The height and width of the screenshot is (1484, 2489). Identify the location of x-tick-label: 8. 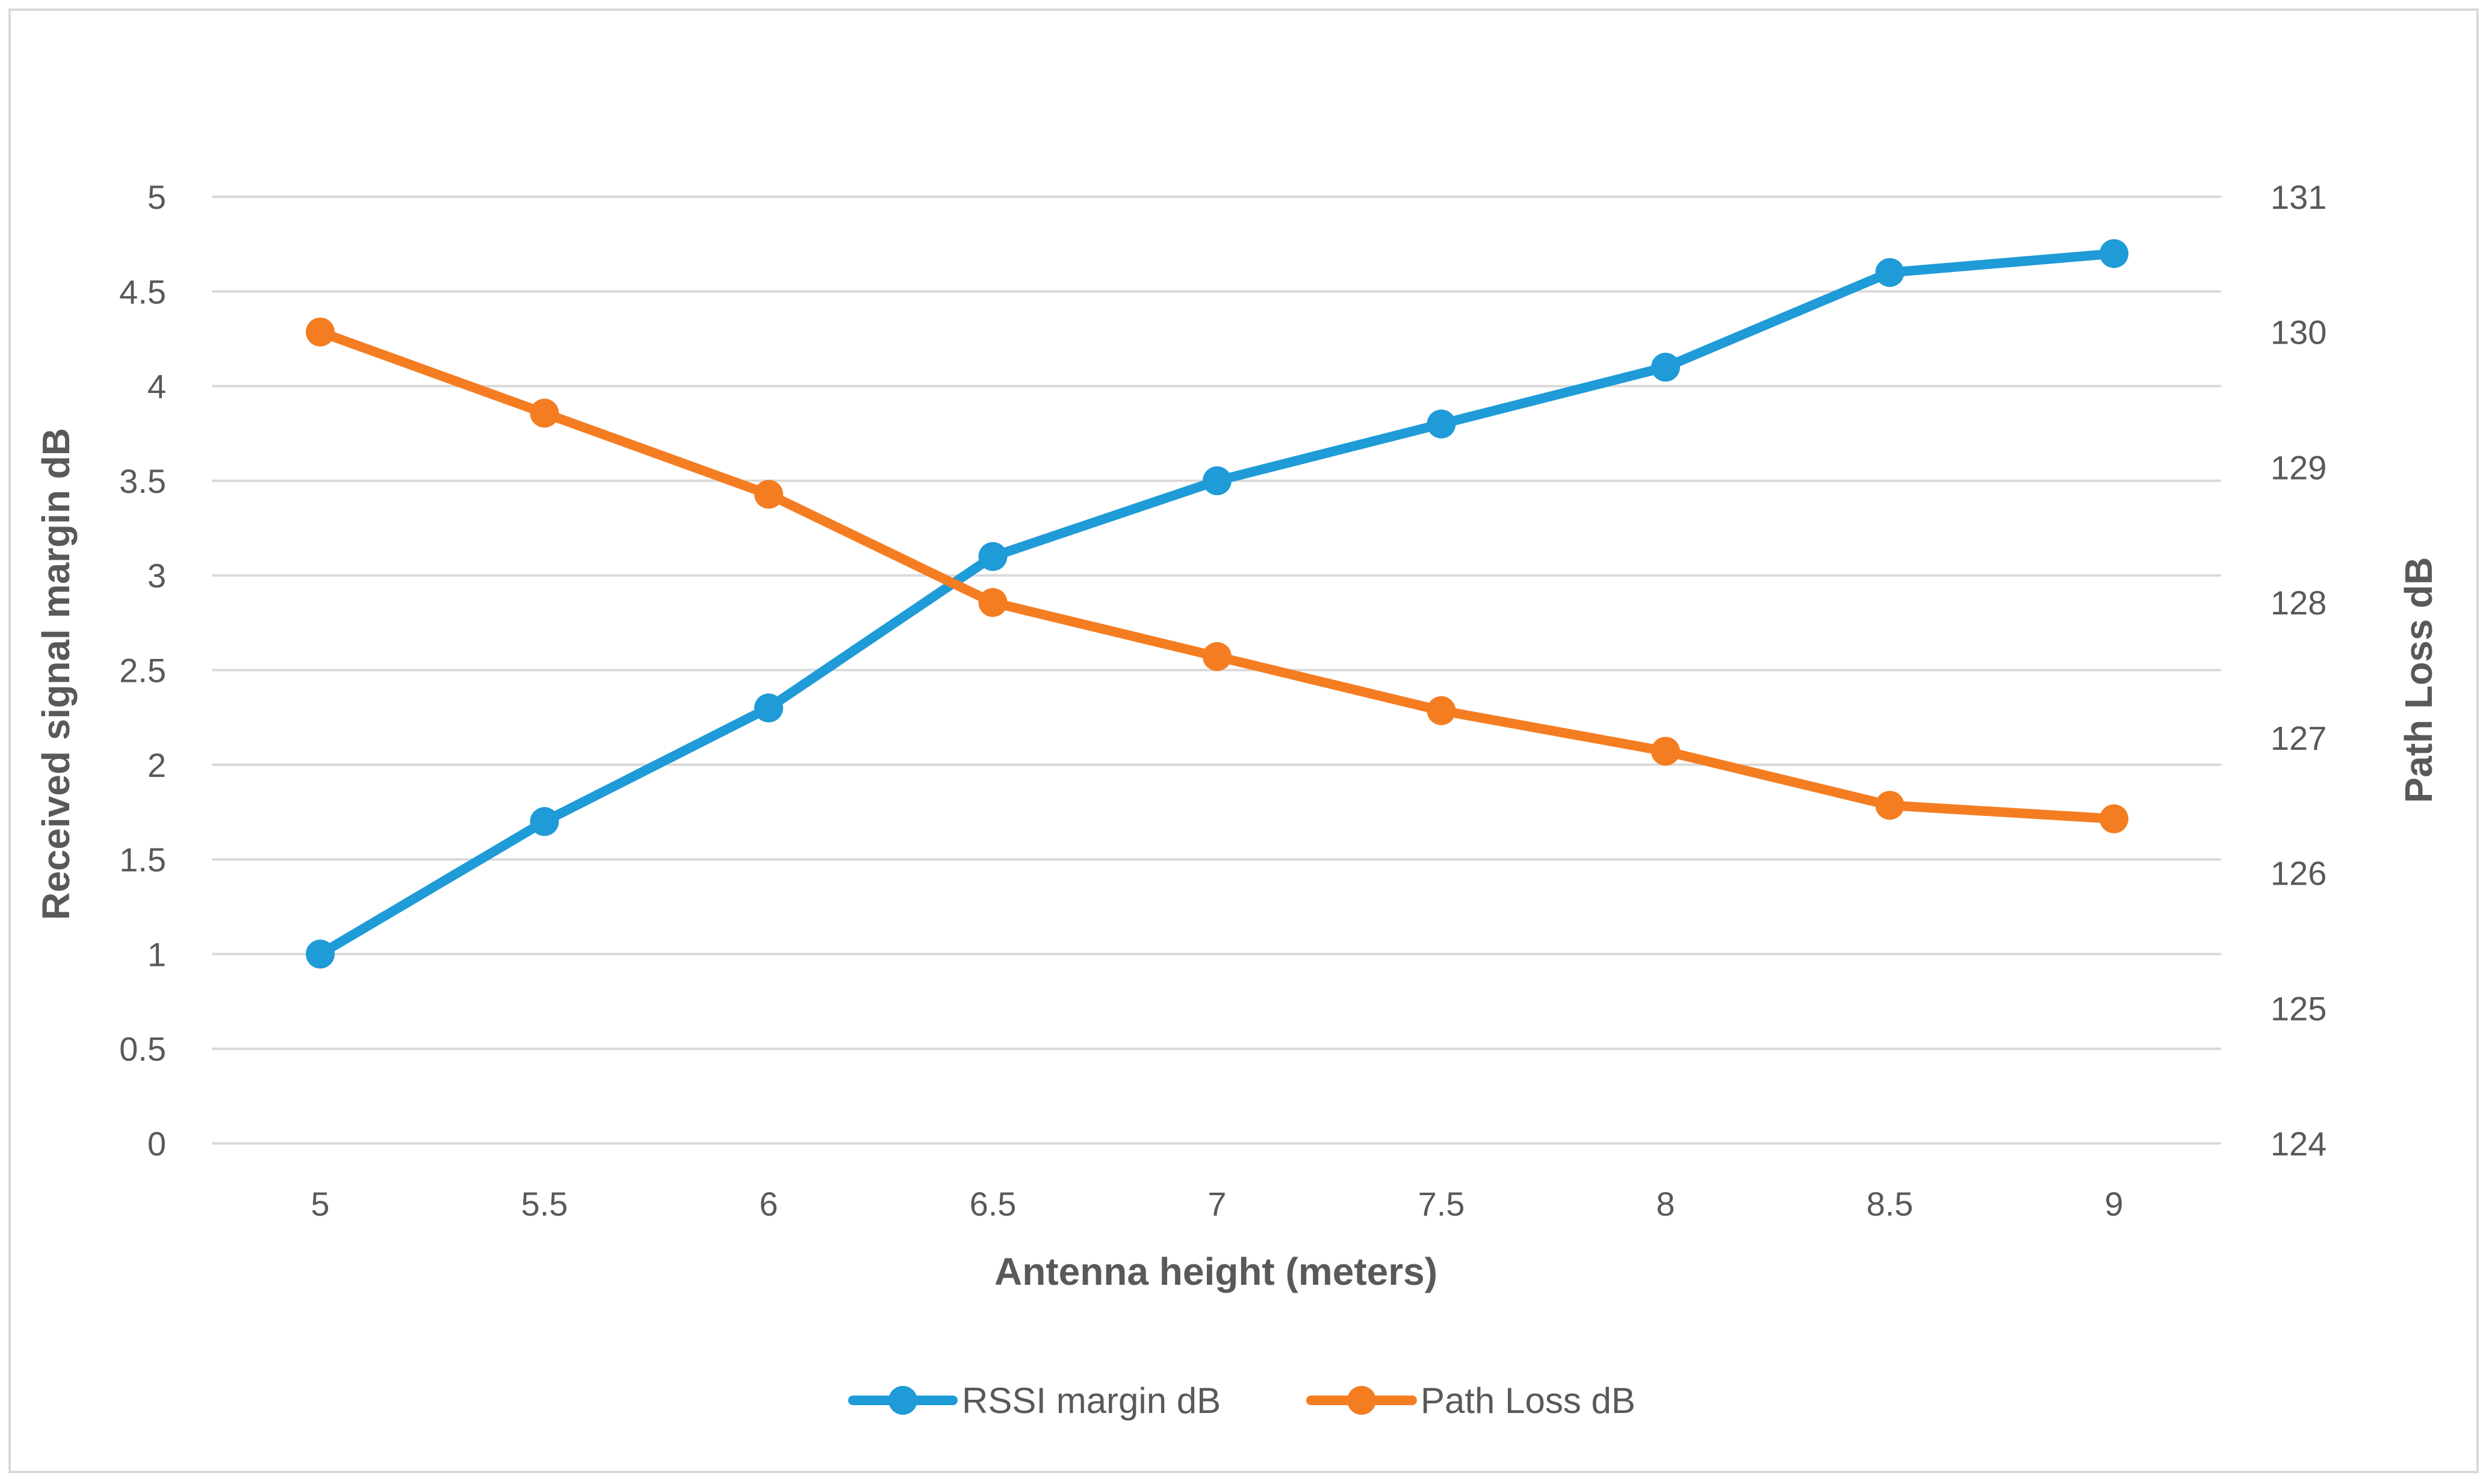
(1666, 1204).